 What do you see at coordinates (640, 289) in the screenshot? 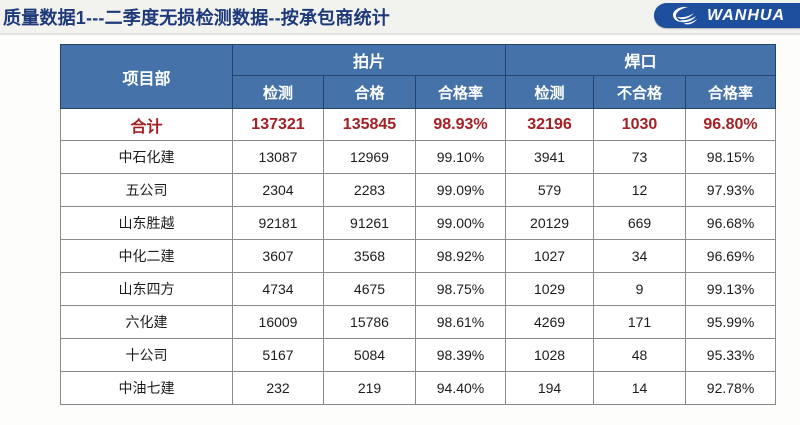
I see `cell: 9` at bounding box center [640, 289].